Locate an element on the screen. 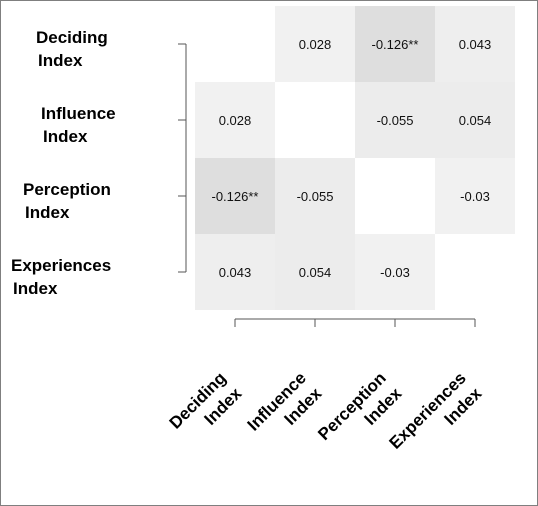 The image size is (538, 506). row-label-line1: Experiences is located at coordinates (61, 265).